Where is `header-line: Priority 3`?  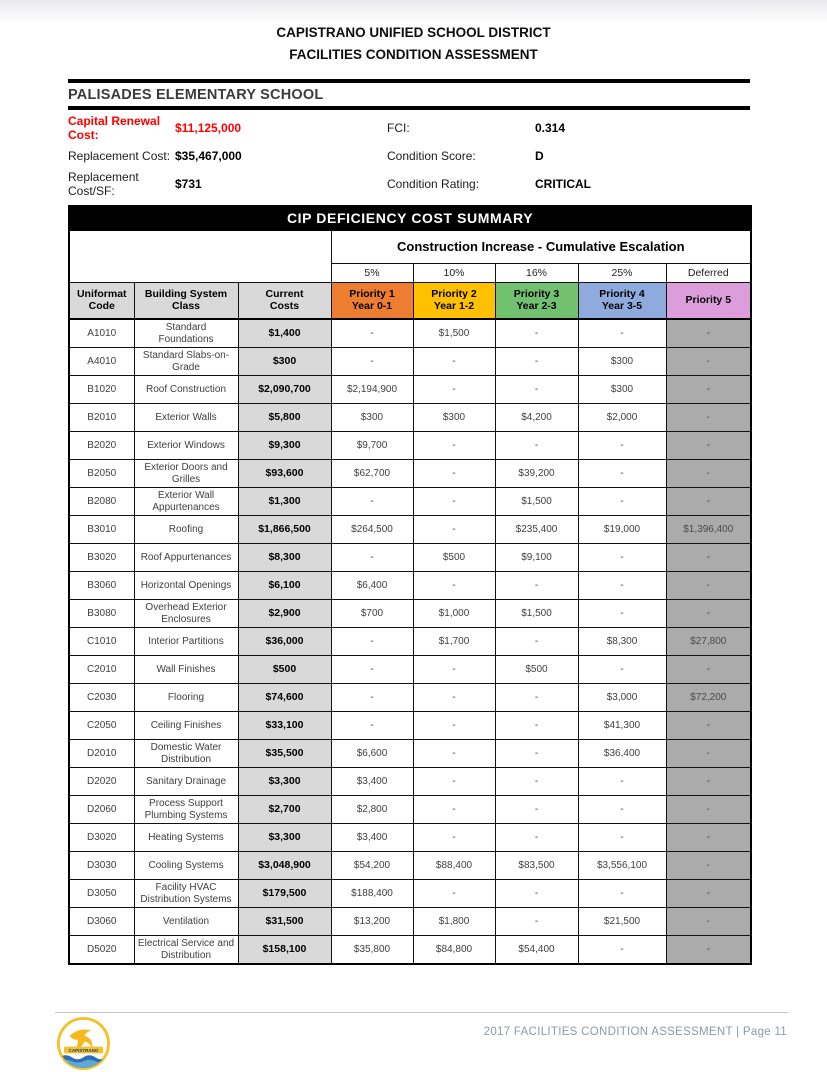 header-line: Priority 3 is located at coordinates (536, 293).